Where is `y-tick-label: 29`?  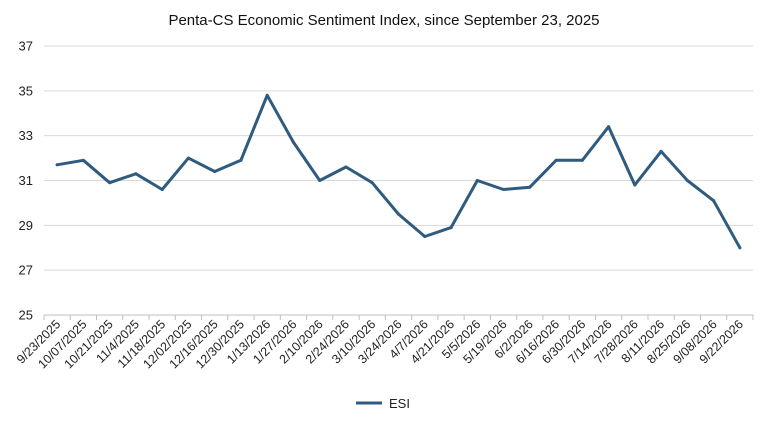 y-tick-label: 29 is located at coordinates (26, 225).